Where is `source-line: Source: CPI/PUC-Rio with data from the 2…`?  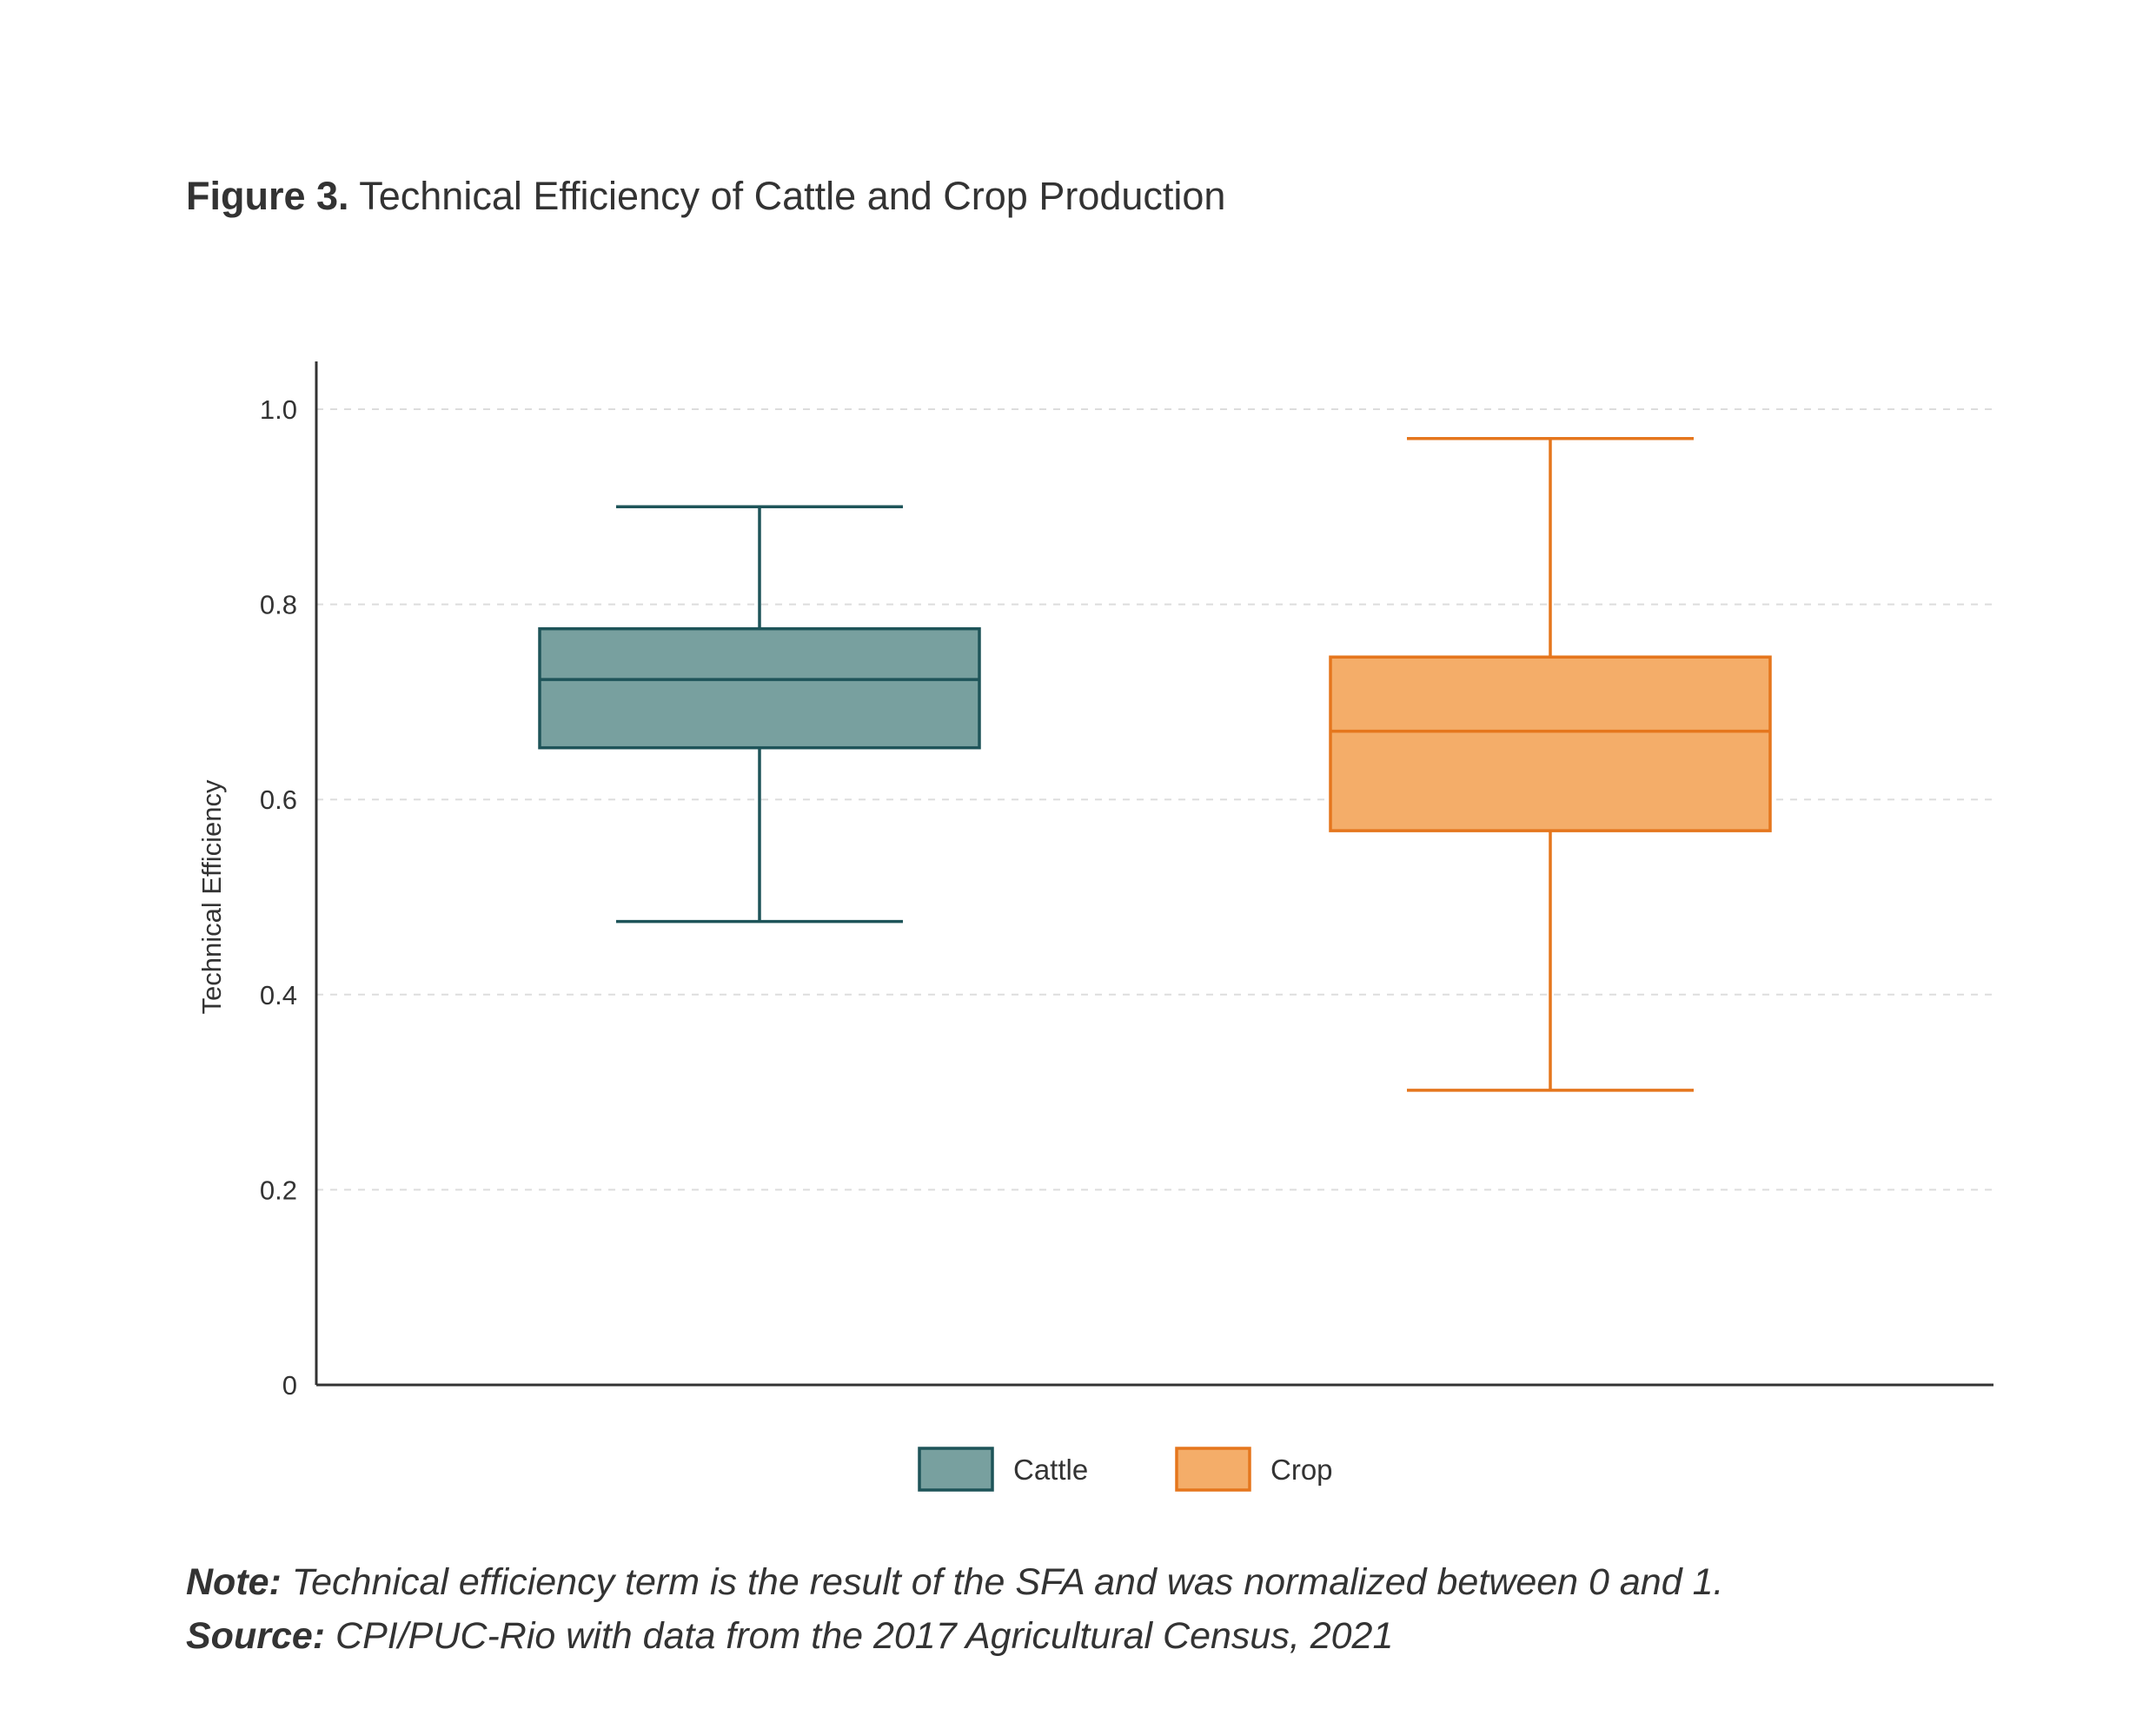
source-line: Source: CPI/PUC-Rio with data from the 2… is located at coordinates (954, 1636).